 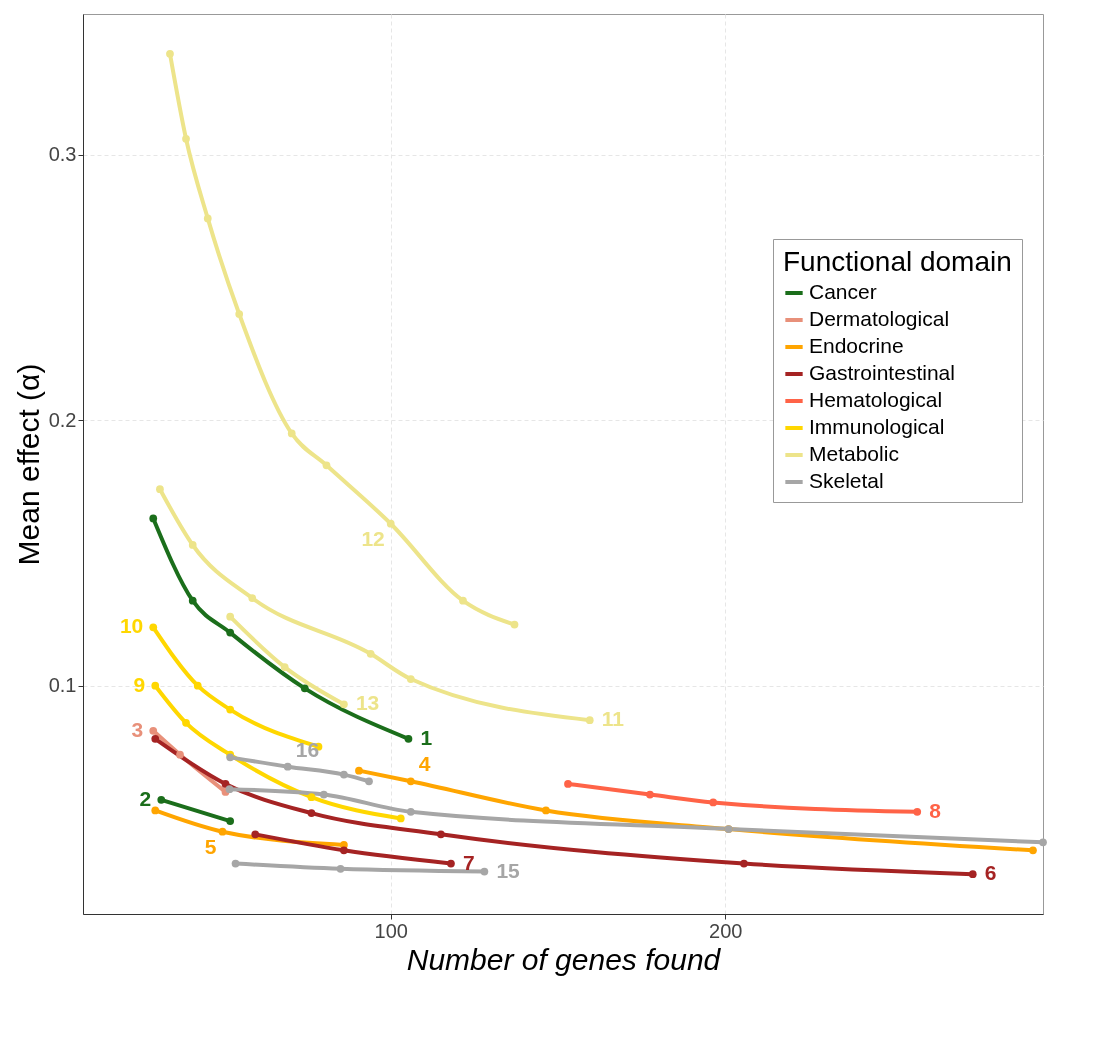 I want to click on annotation: 15, so click(x=508, y=870).